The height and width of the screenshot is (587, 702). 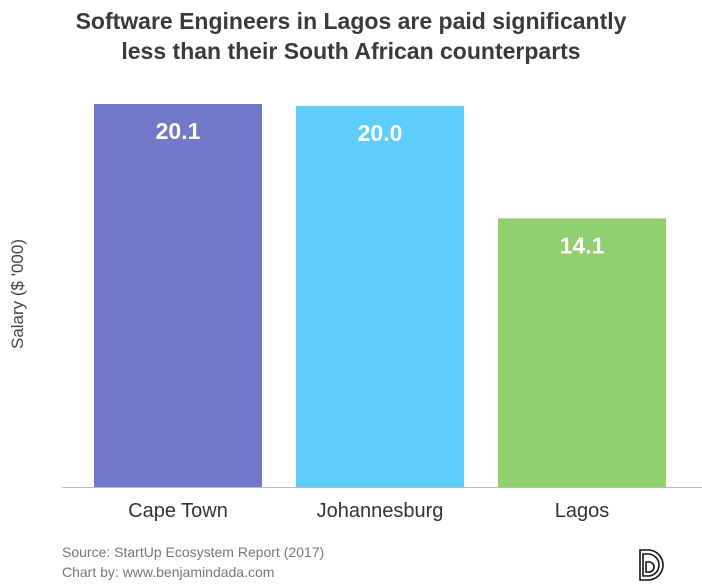 What do you see at coordinates (582, 352) in the screenshot?
I see `bar-lagos` at bounding box center [582, 352].